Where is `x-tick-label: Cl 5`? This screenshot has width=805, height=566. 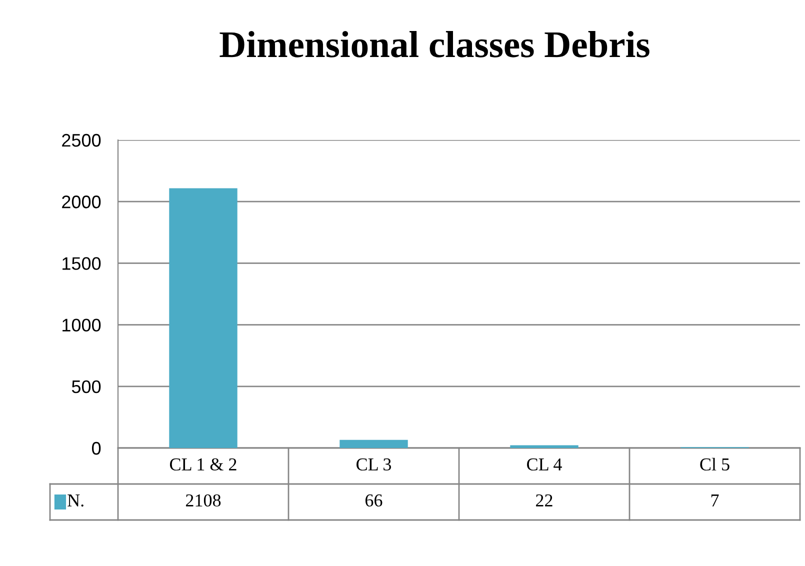 x-tick-label: Cl 5 is located at coordinates (715, 464).